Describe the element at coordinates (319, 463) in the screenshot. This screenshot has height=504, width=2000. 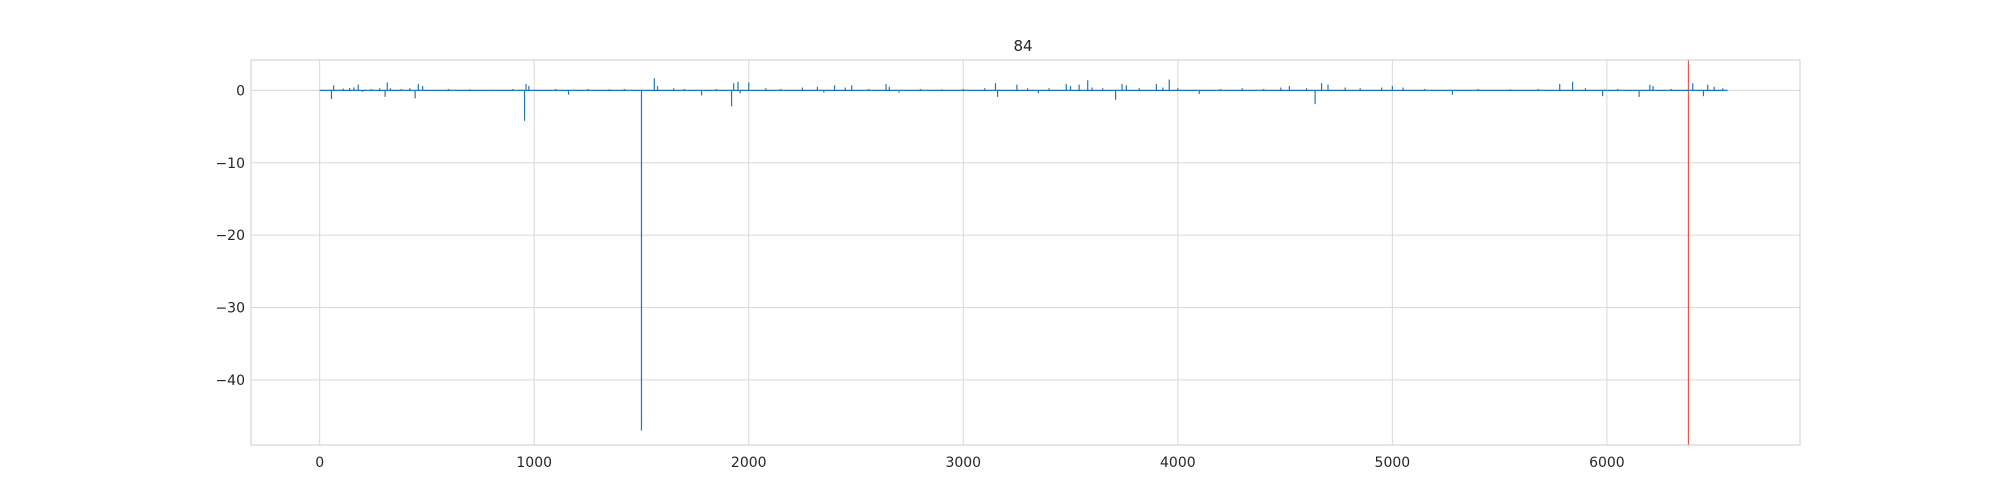
I see `x-tick-label: 0` at that location.